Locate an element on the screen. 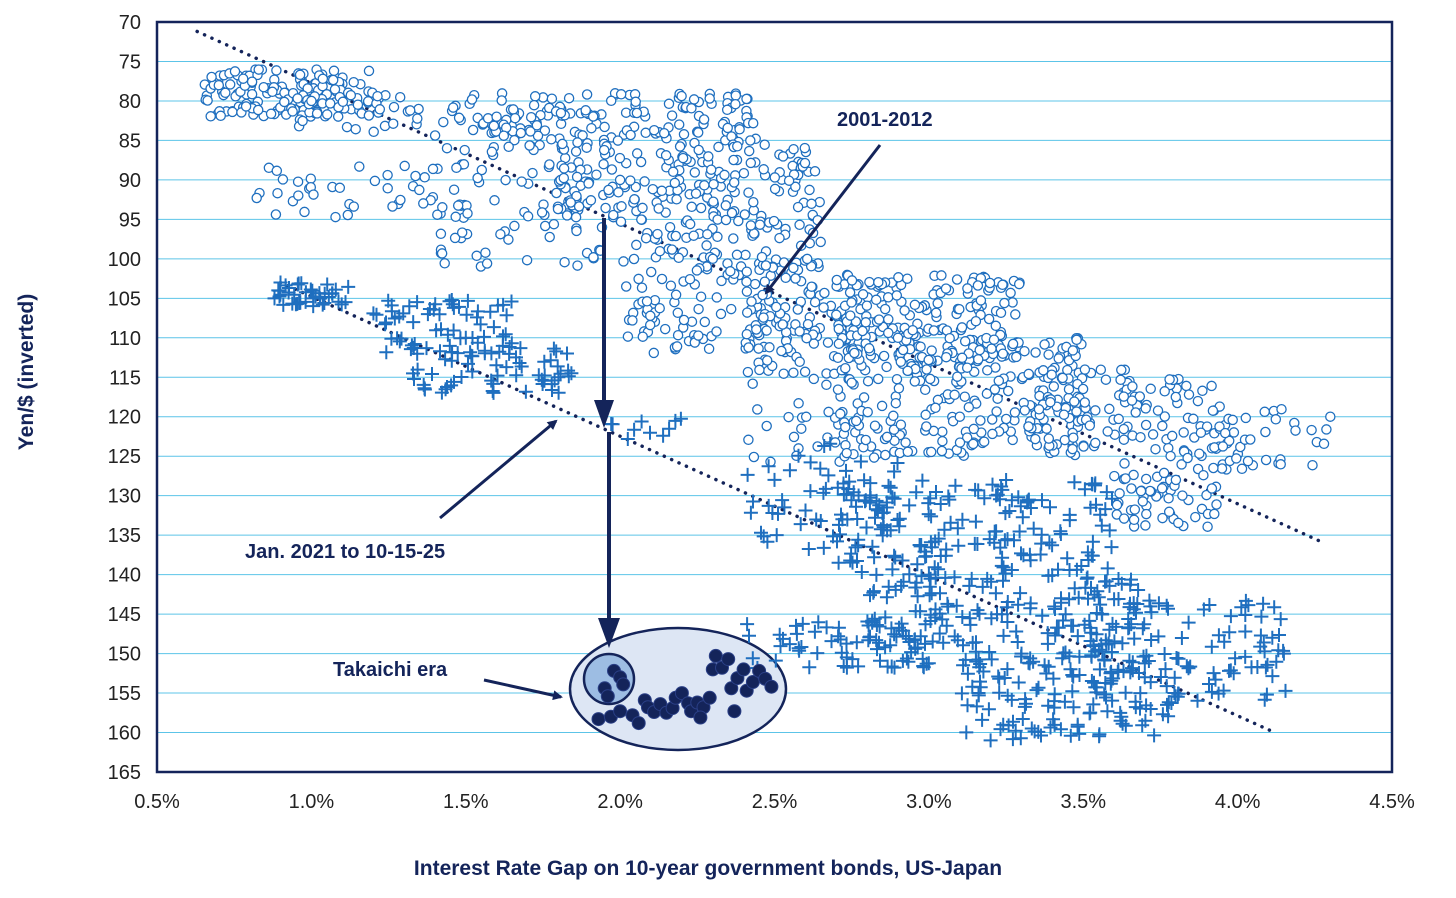 The image size is (1456, 898). y-tick-label: 145 is located at coordinates (124, 615).